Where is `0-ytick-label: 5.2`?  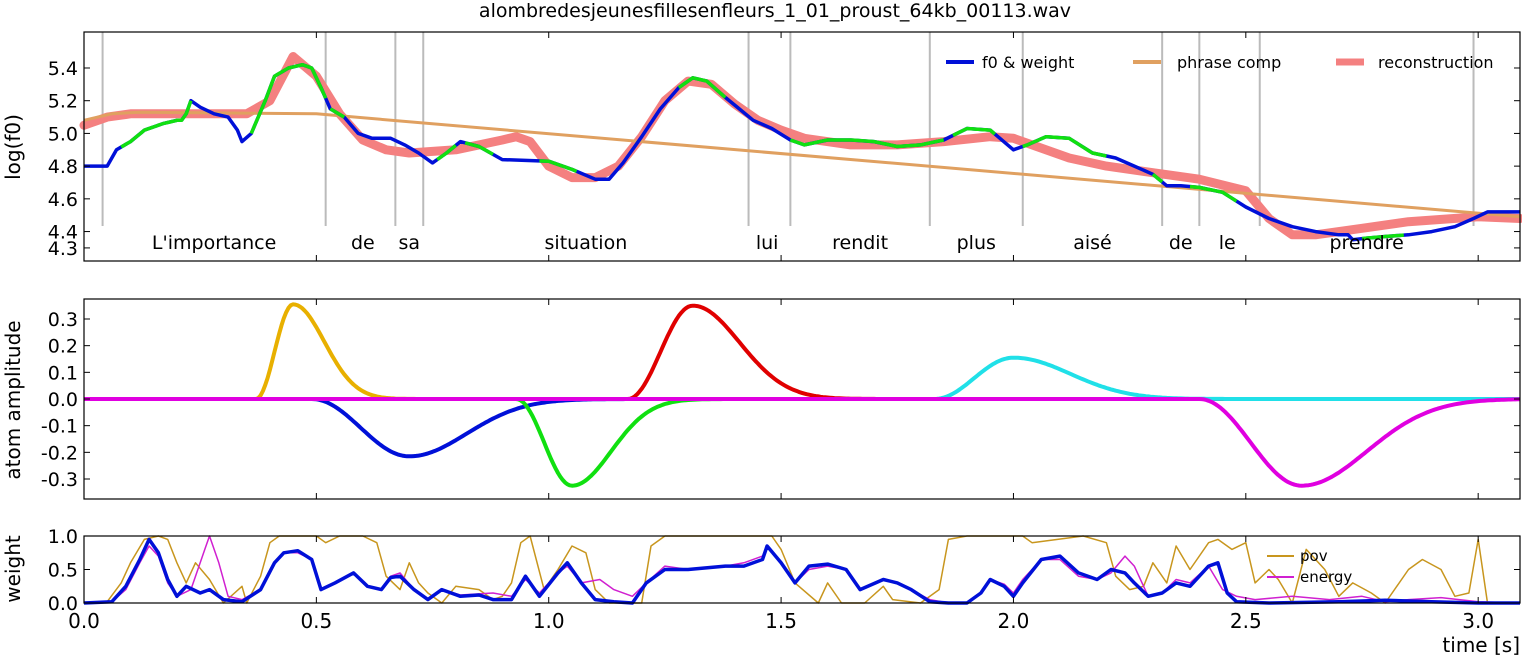 0-ytick-label: 5.2 is located at coordinates (63, 102).